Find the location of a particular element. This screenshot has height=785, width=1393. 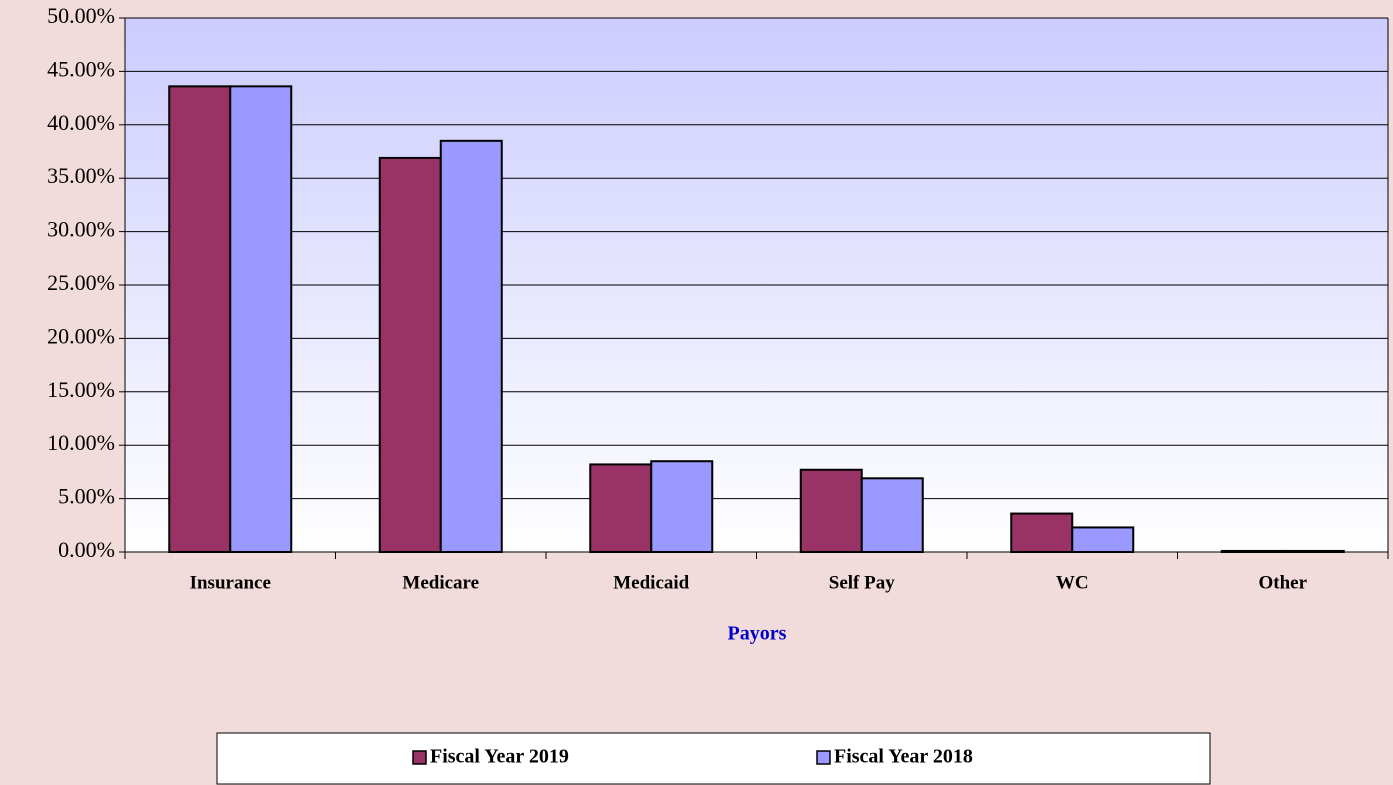

y-tick-label: 5.00% is located at coordinates (86, 496).